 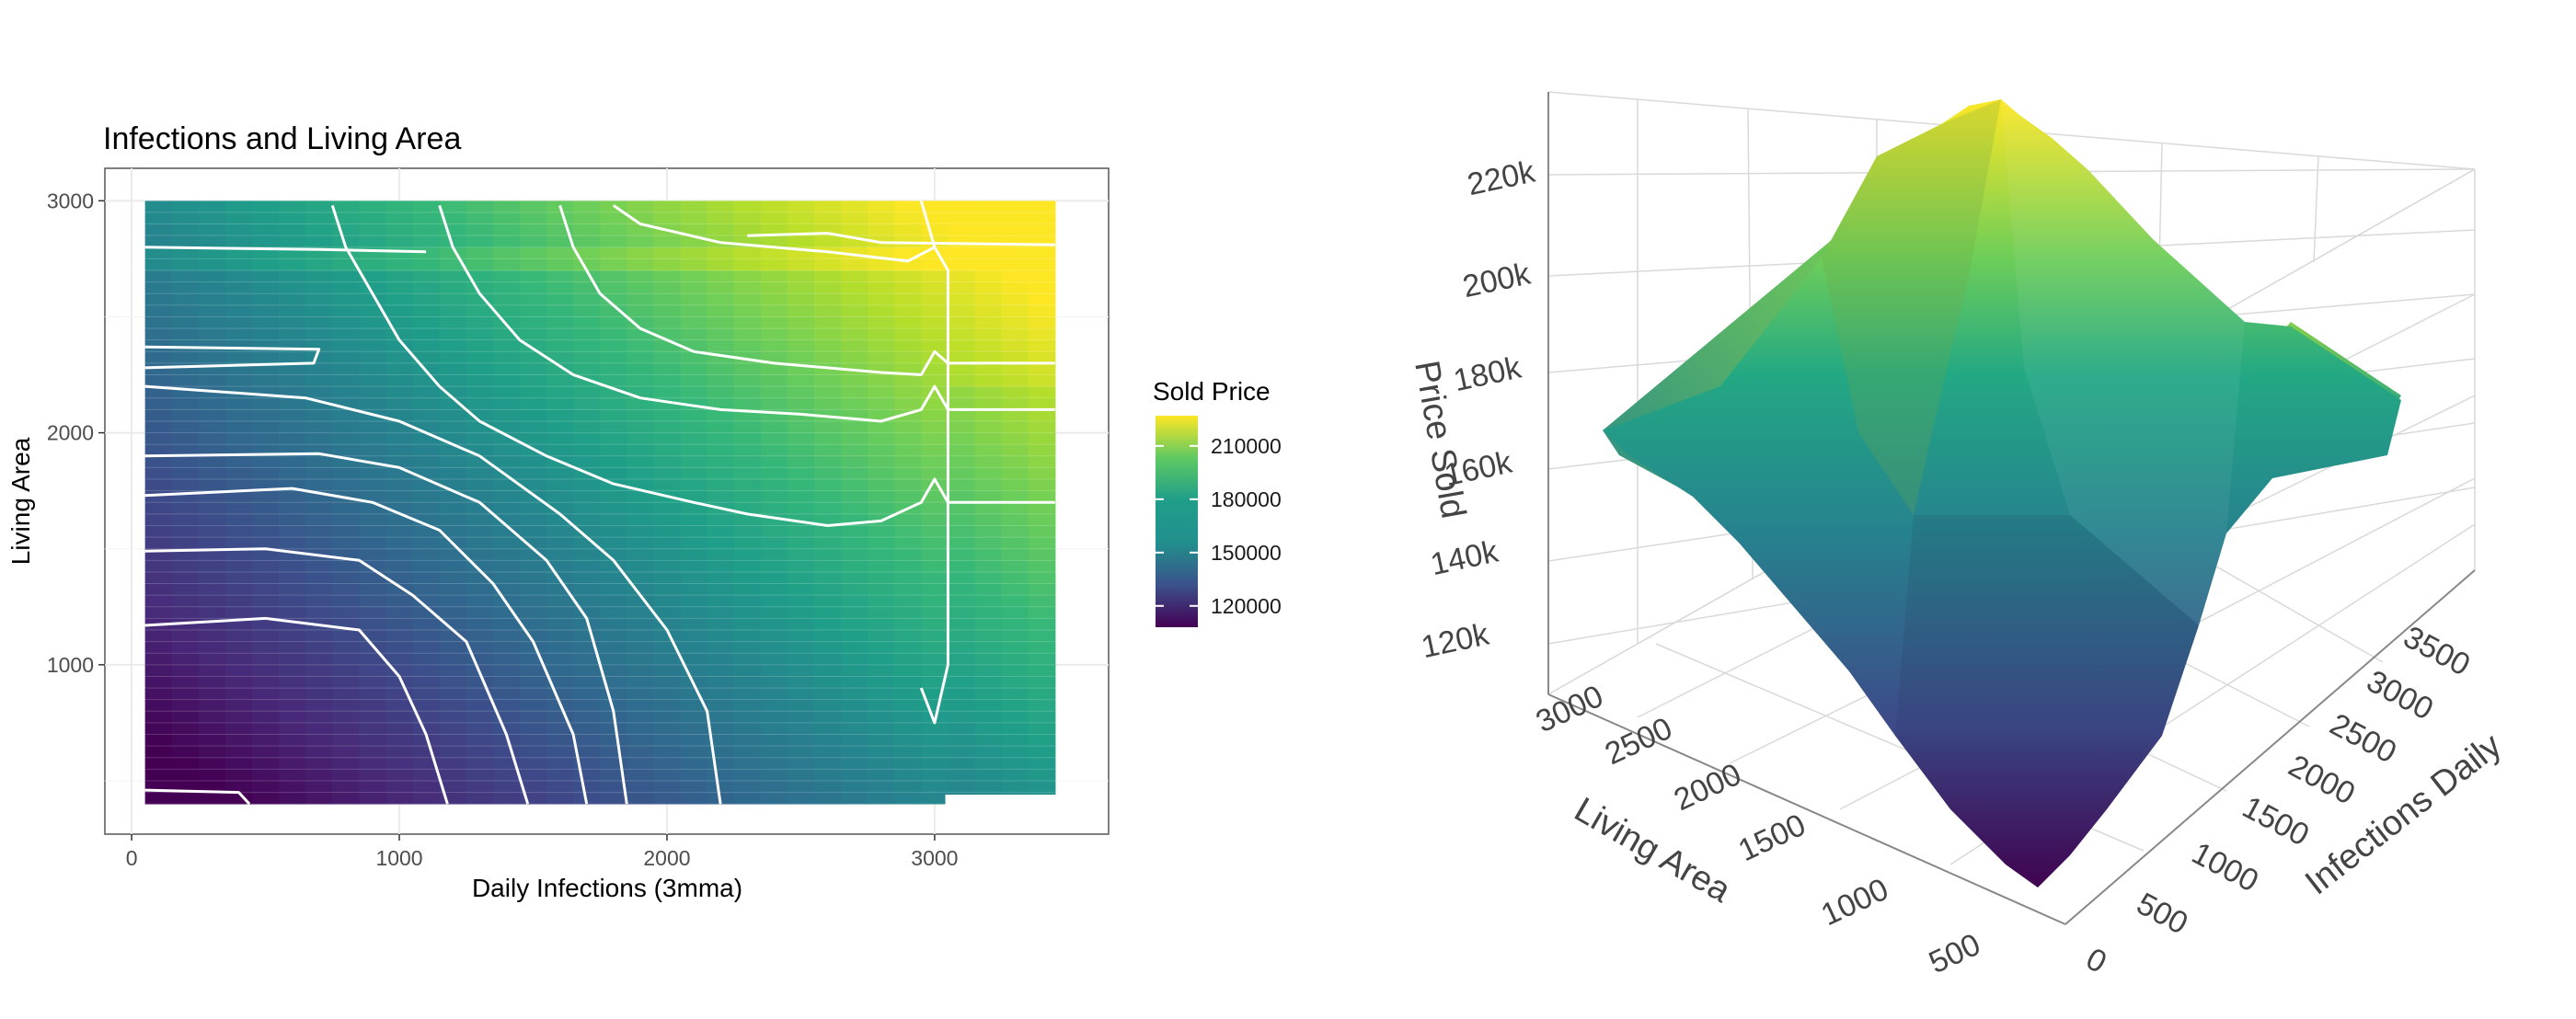 I want to click on surface-y-tick-label: 1000, so click(x=2225, y=867).